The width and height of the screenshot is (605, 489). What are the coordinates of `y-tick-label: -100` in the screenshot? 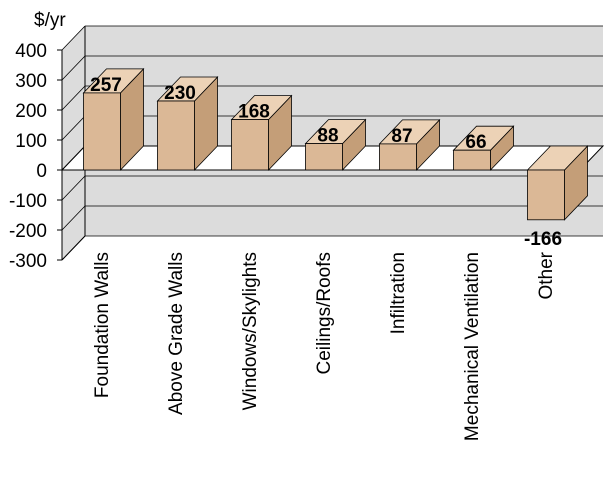 It's located at (28, 201).